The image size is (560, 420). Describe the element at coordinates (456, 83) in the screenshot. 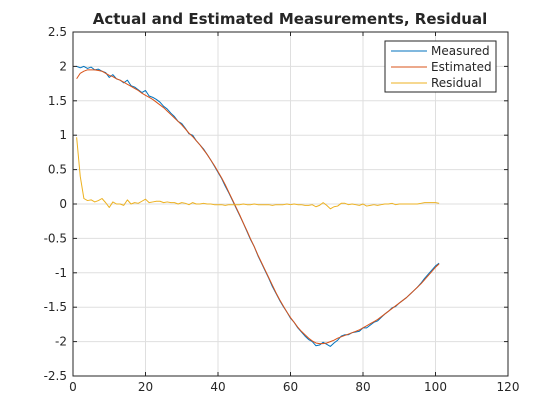

I see `legend-label-residual: Residual` at that location.